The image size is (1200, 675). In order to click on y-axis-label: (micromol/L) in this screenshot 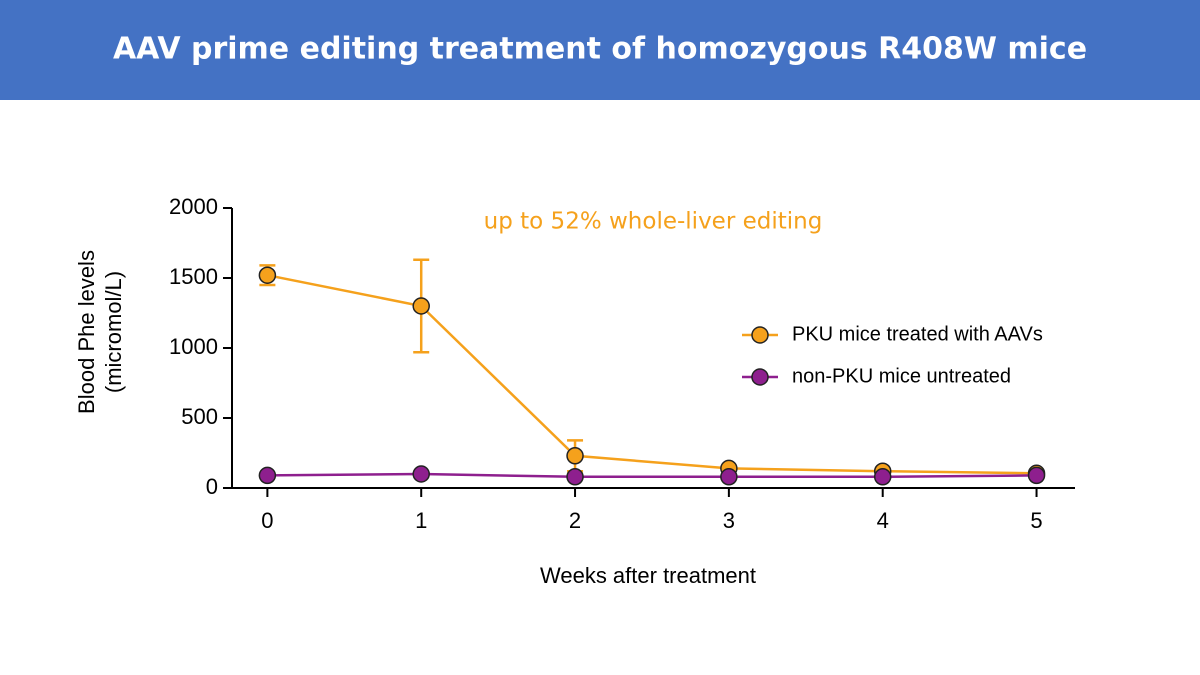, I will do `click(113, 332)`.